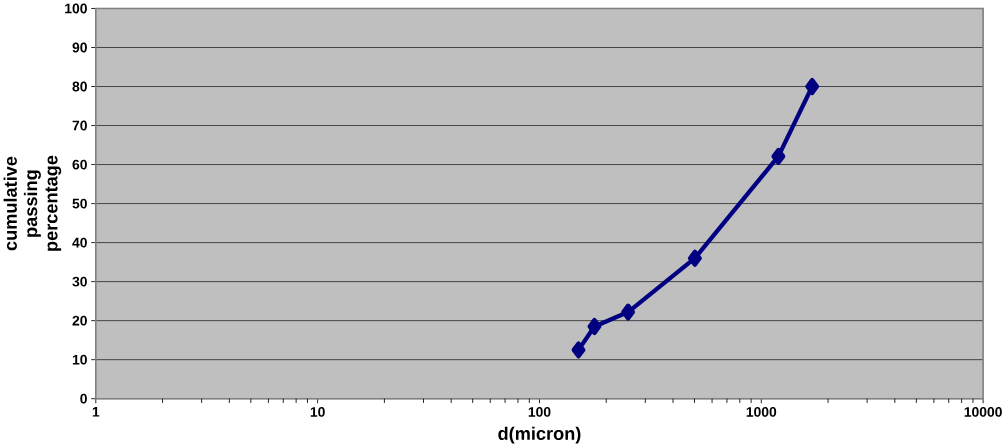 This screenshot has width=1006, height=447. What do you see at coordinates (539, 435) in the screenshot?
I see `x-axis-title: d(micron)` at bounding box center [539, 435].